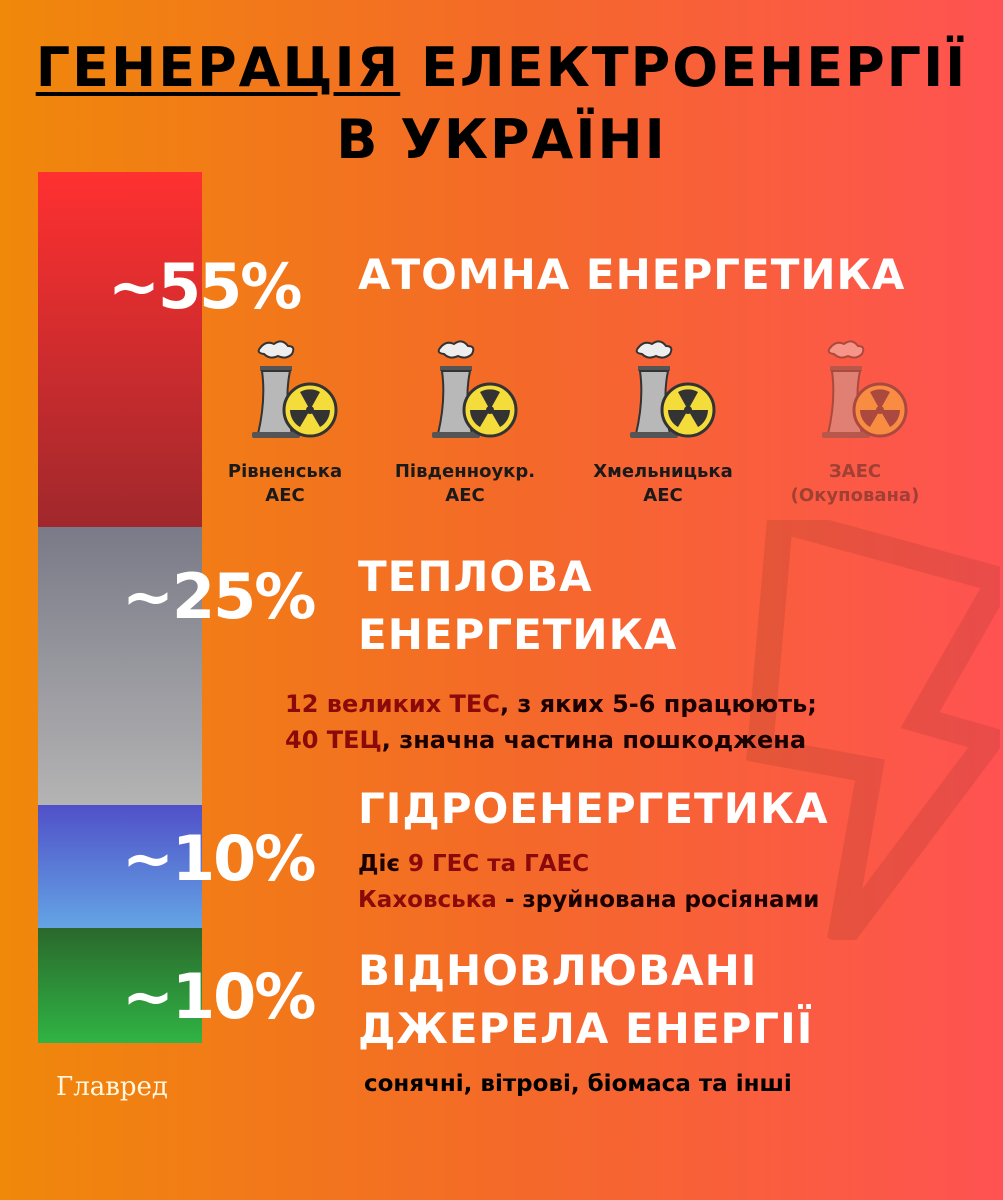 Image resolution: width=1003 pixels, height=1200 pixels. Describe the element at coordinates (578, 1084) in the screenshot. I see `renewable-note: сонячні, вітрові, біомаса та інші` at that location.